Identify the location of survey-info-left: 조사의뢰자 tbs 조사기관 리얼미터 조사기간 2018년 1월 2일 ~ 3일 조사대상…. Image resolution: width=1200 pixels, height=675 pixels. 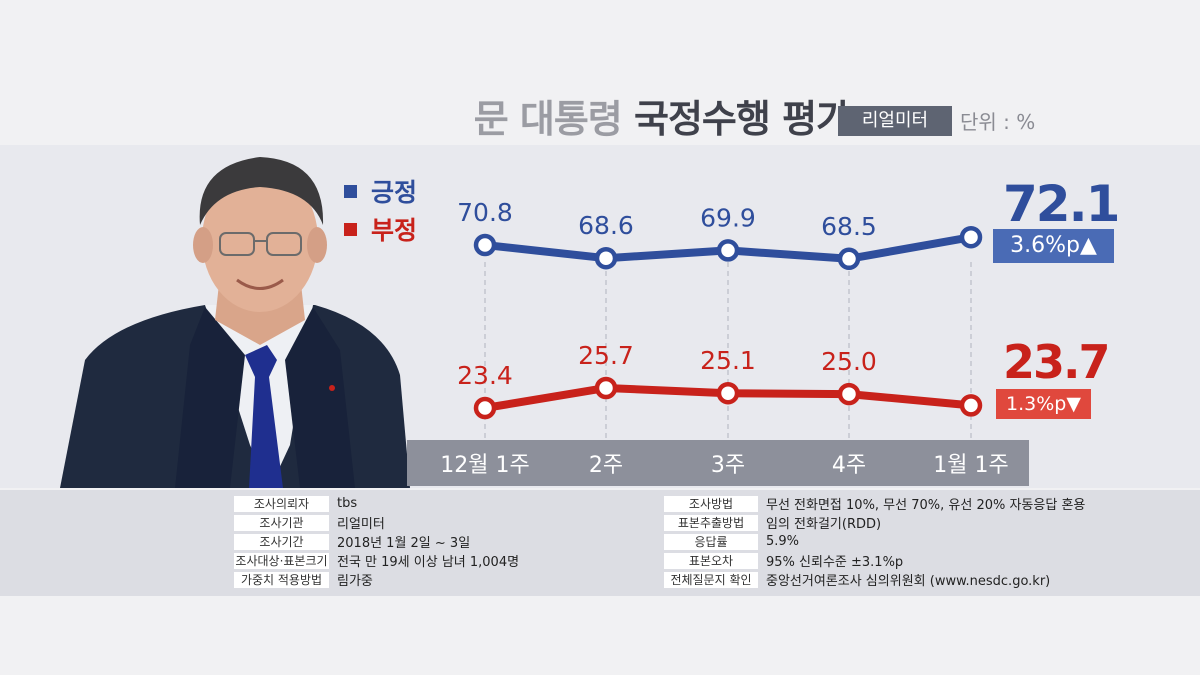
(376, 541).